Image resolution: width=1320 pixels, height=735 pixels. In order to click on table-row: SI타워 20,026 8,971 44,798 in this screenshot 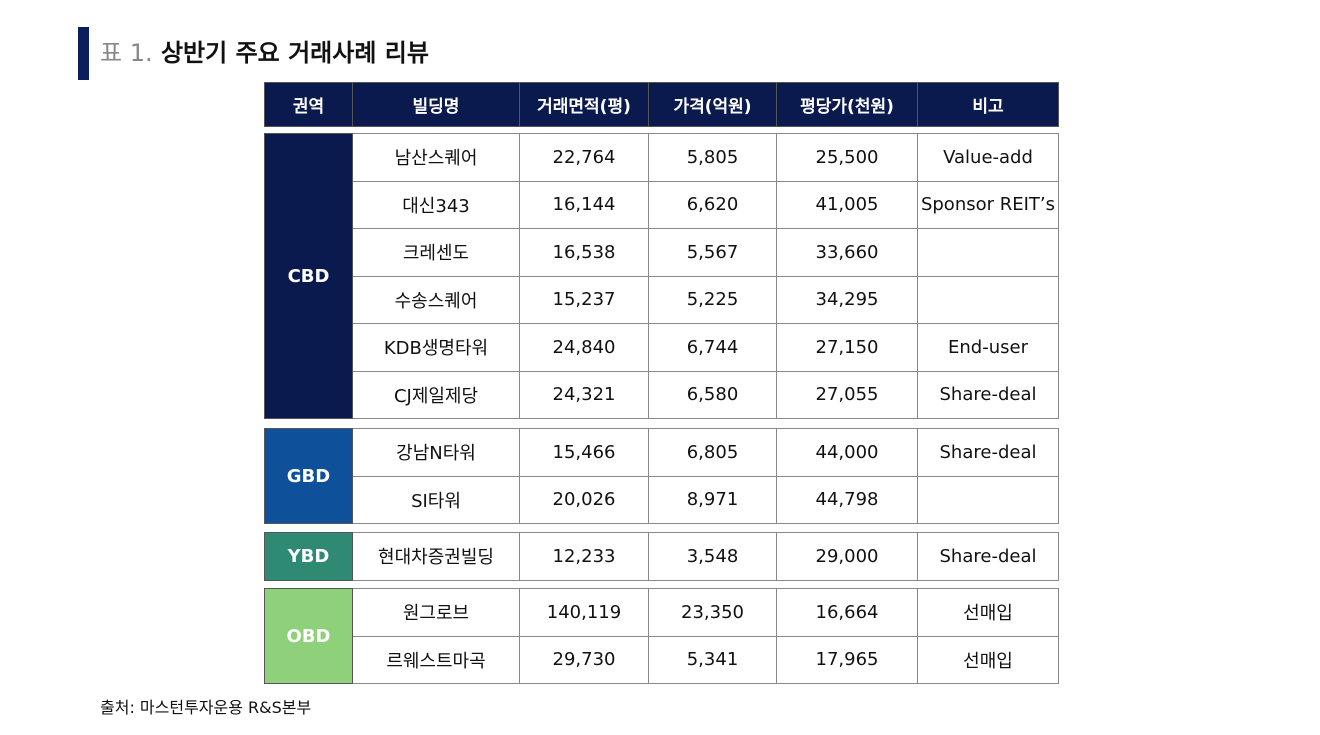, I will do `click(662, 499)`.